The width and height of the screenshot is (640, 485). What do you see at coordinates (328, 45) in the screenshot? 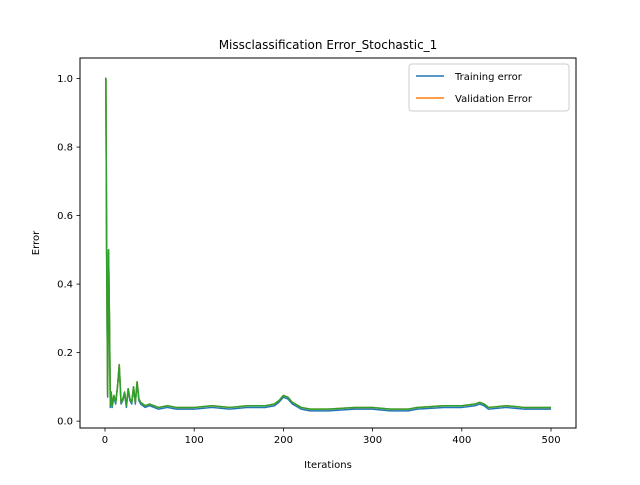
I see `chart-title: Missclassification Error_Stochastic_1` at bounding box center [328, 45].